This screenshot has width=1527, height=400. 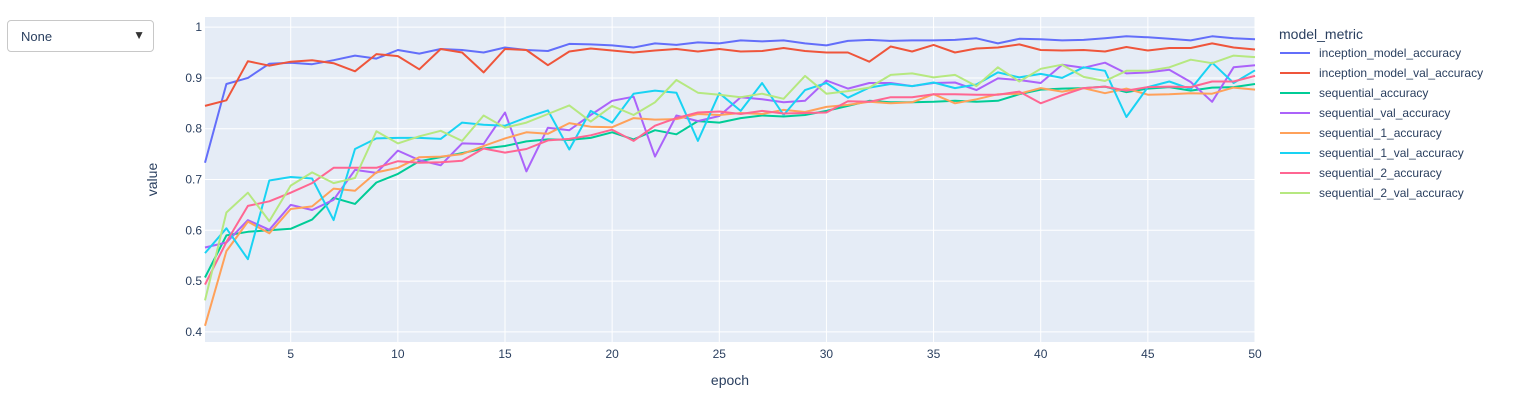 I want to click on x-tick-label: 45, so click(x=1148, y=354).